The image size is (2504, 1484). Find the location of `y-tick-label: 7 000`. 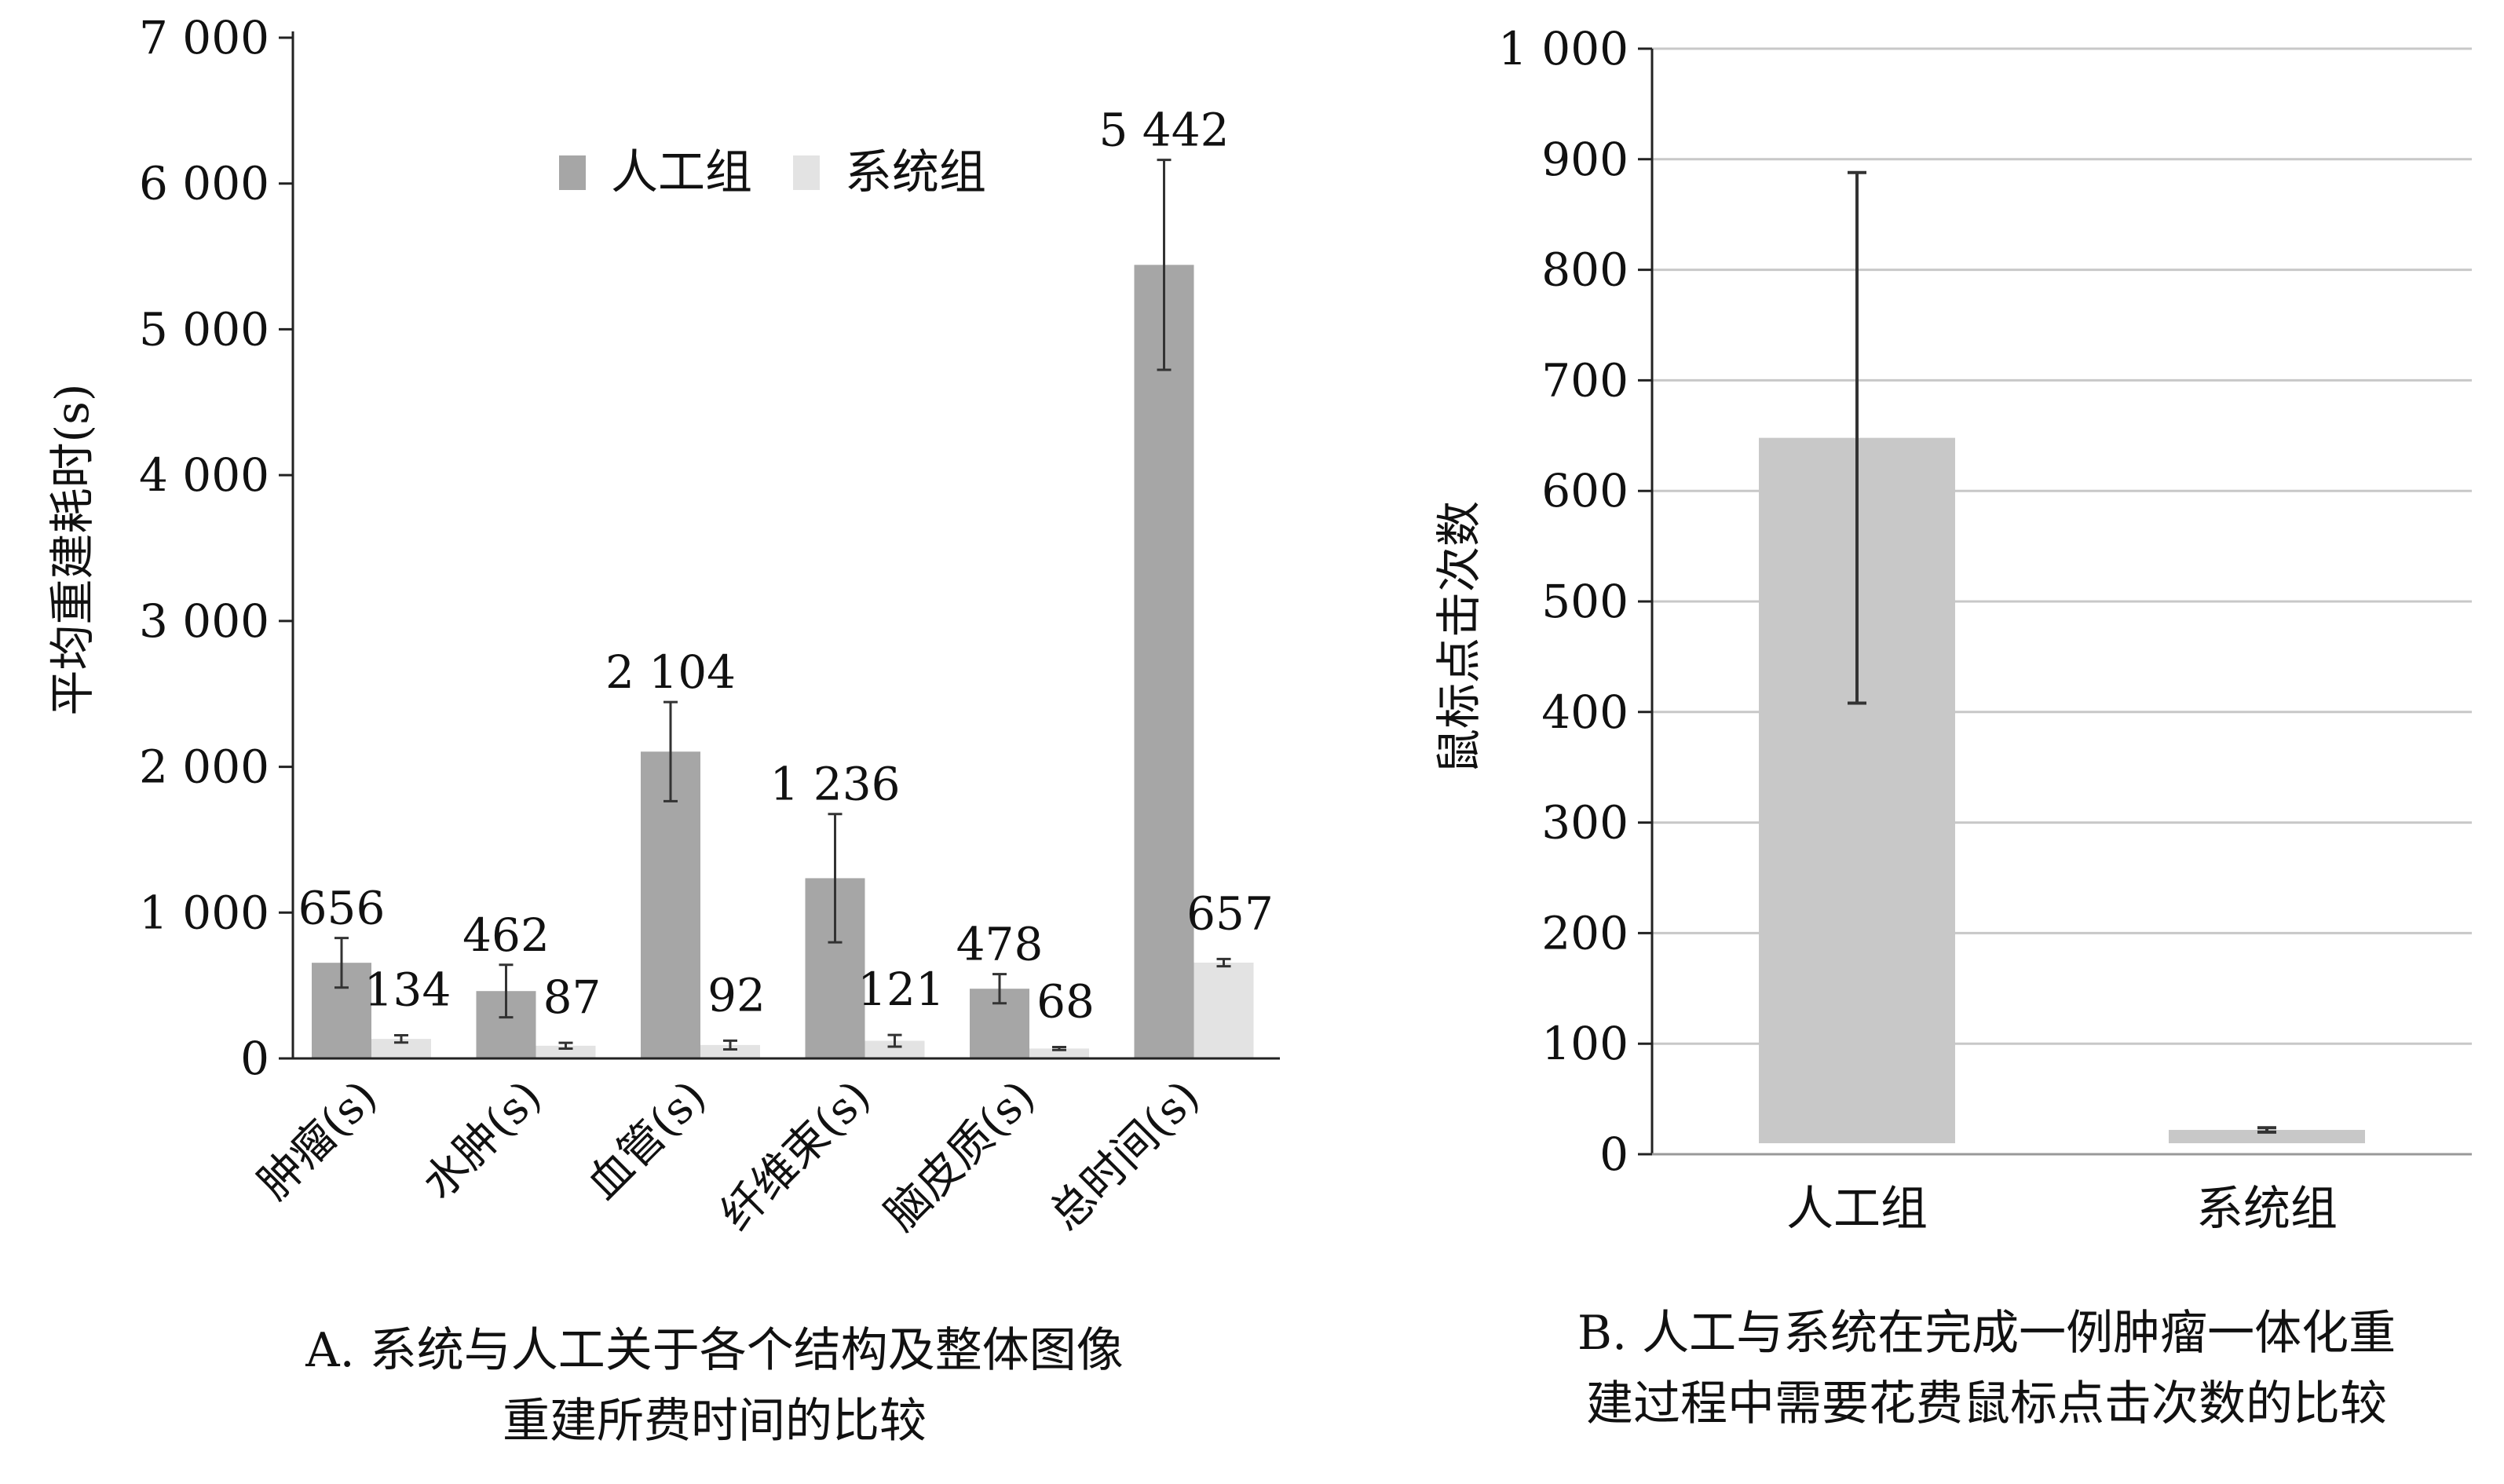

y-tick-label: 7 000 is located at coordinates (204, 38).